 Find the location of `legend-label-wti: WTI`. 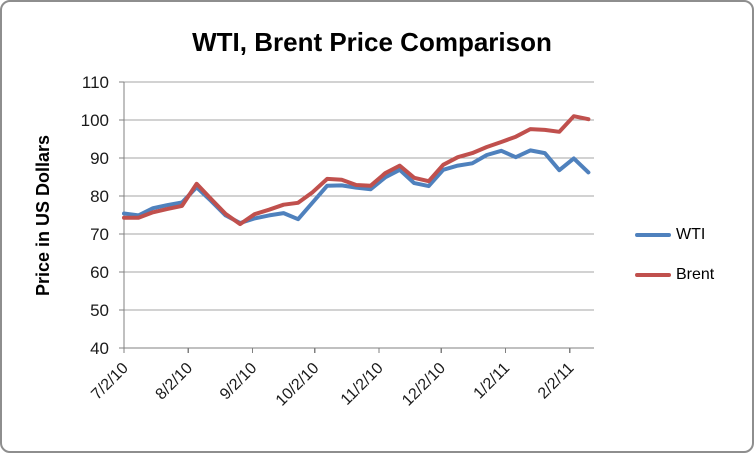

legend-label-wti: WTI is located at coordinates (691, 234).